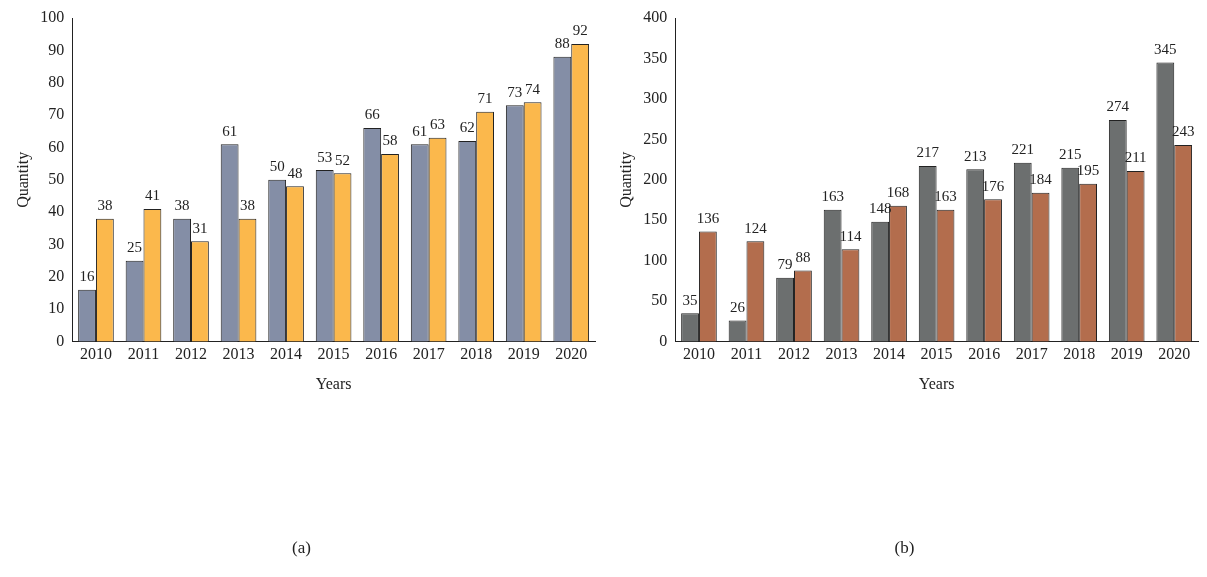  I want to click on y-tick-label: 250, so click(655, 138).